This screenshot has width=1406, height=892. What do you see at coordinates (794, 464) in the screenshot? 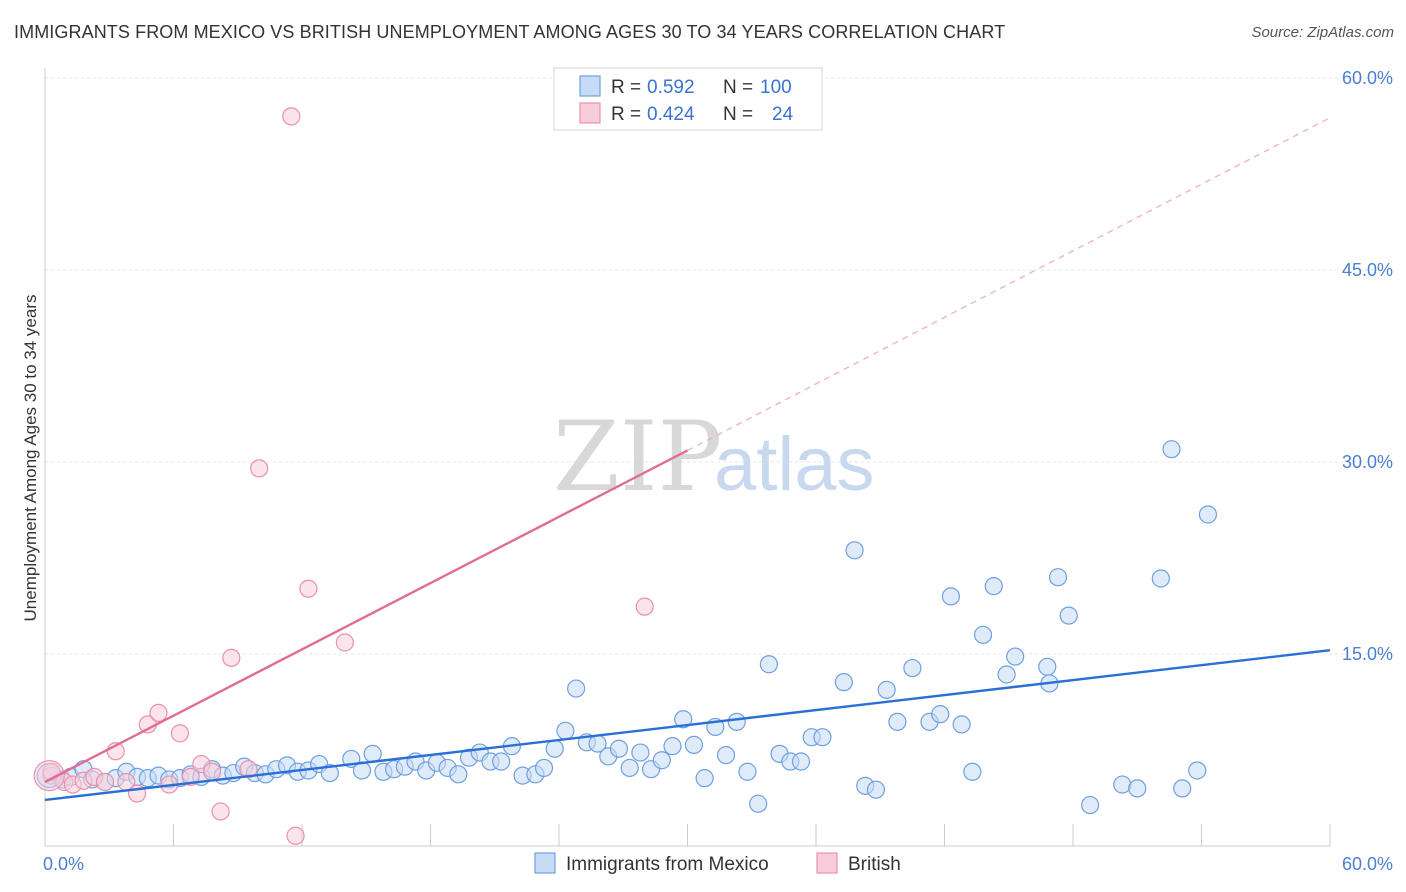
I see `watermark-atlas: atlas` at bounding box center [794, 464].